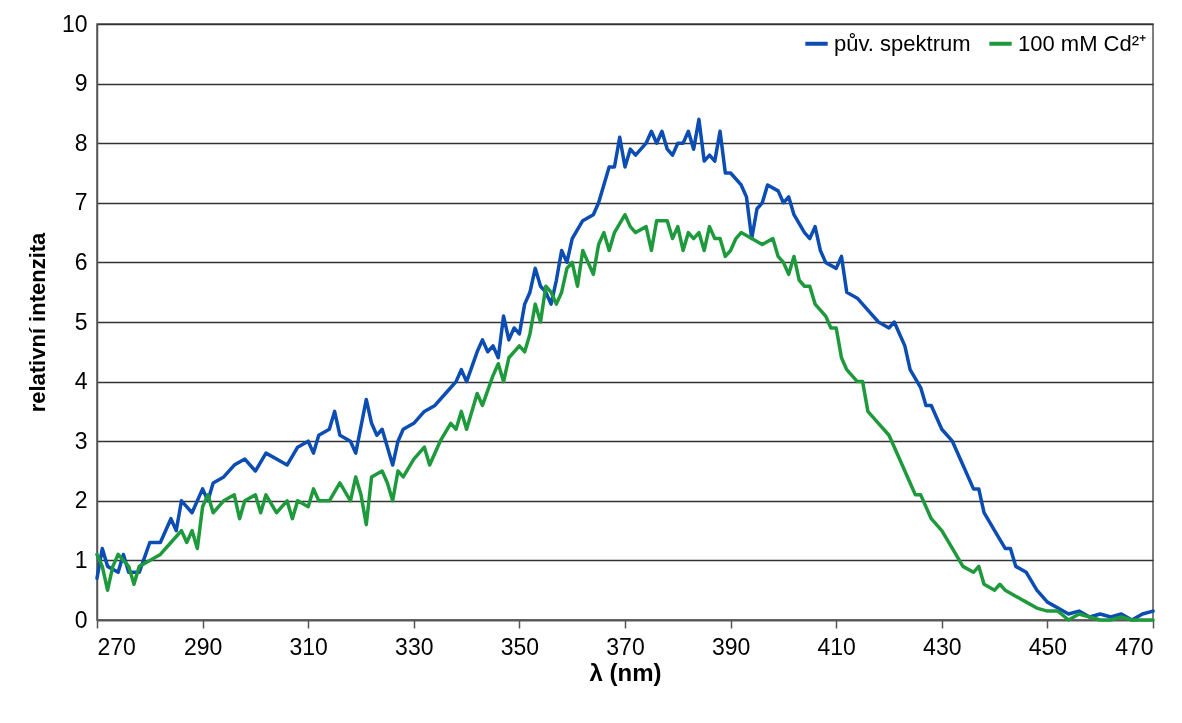 The height and width of the screenshot is (723, 1182). I want to click on y-tick-label: 6, so click(81, 261).